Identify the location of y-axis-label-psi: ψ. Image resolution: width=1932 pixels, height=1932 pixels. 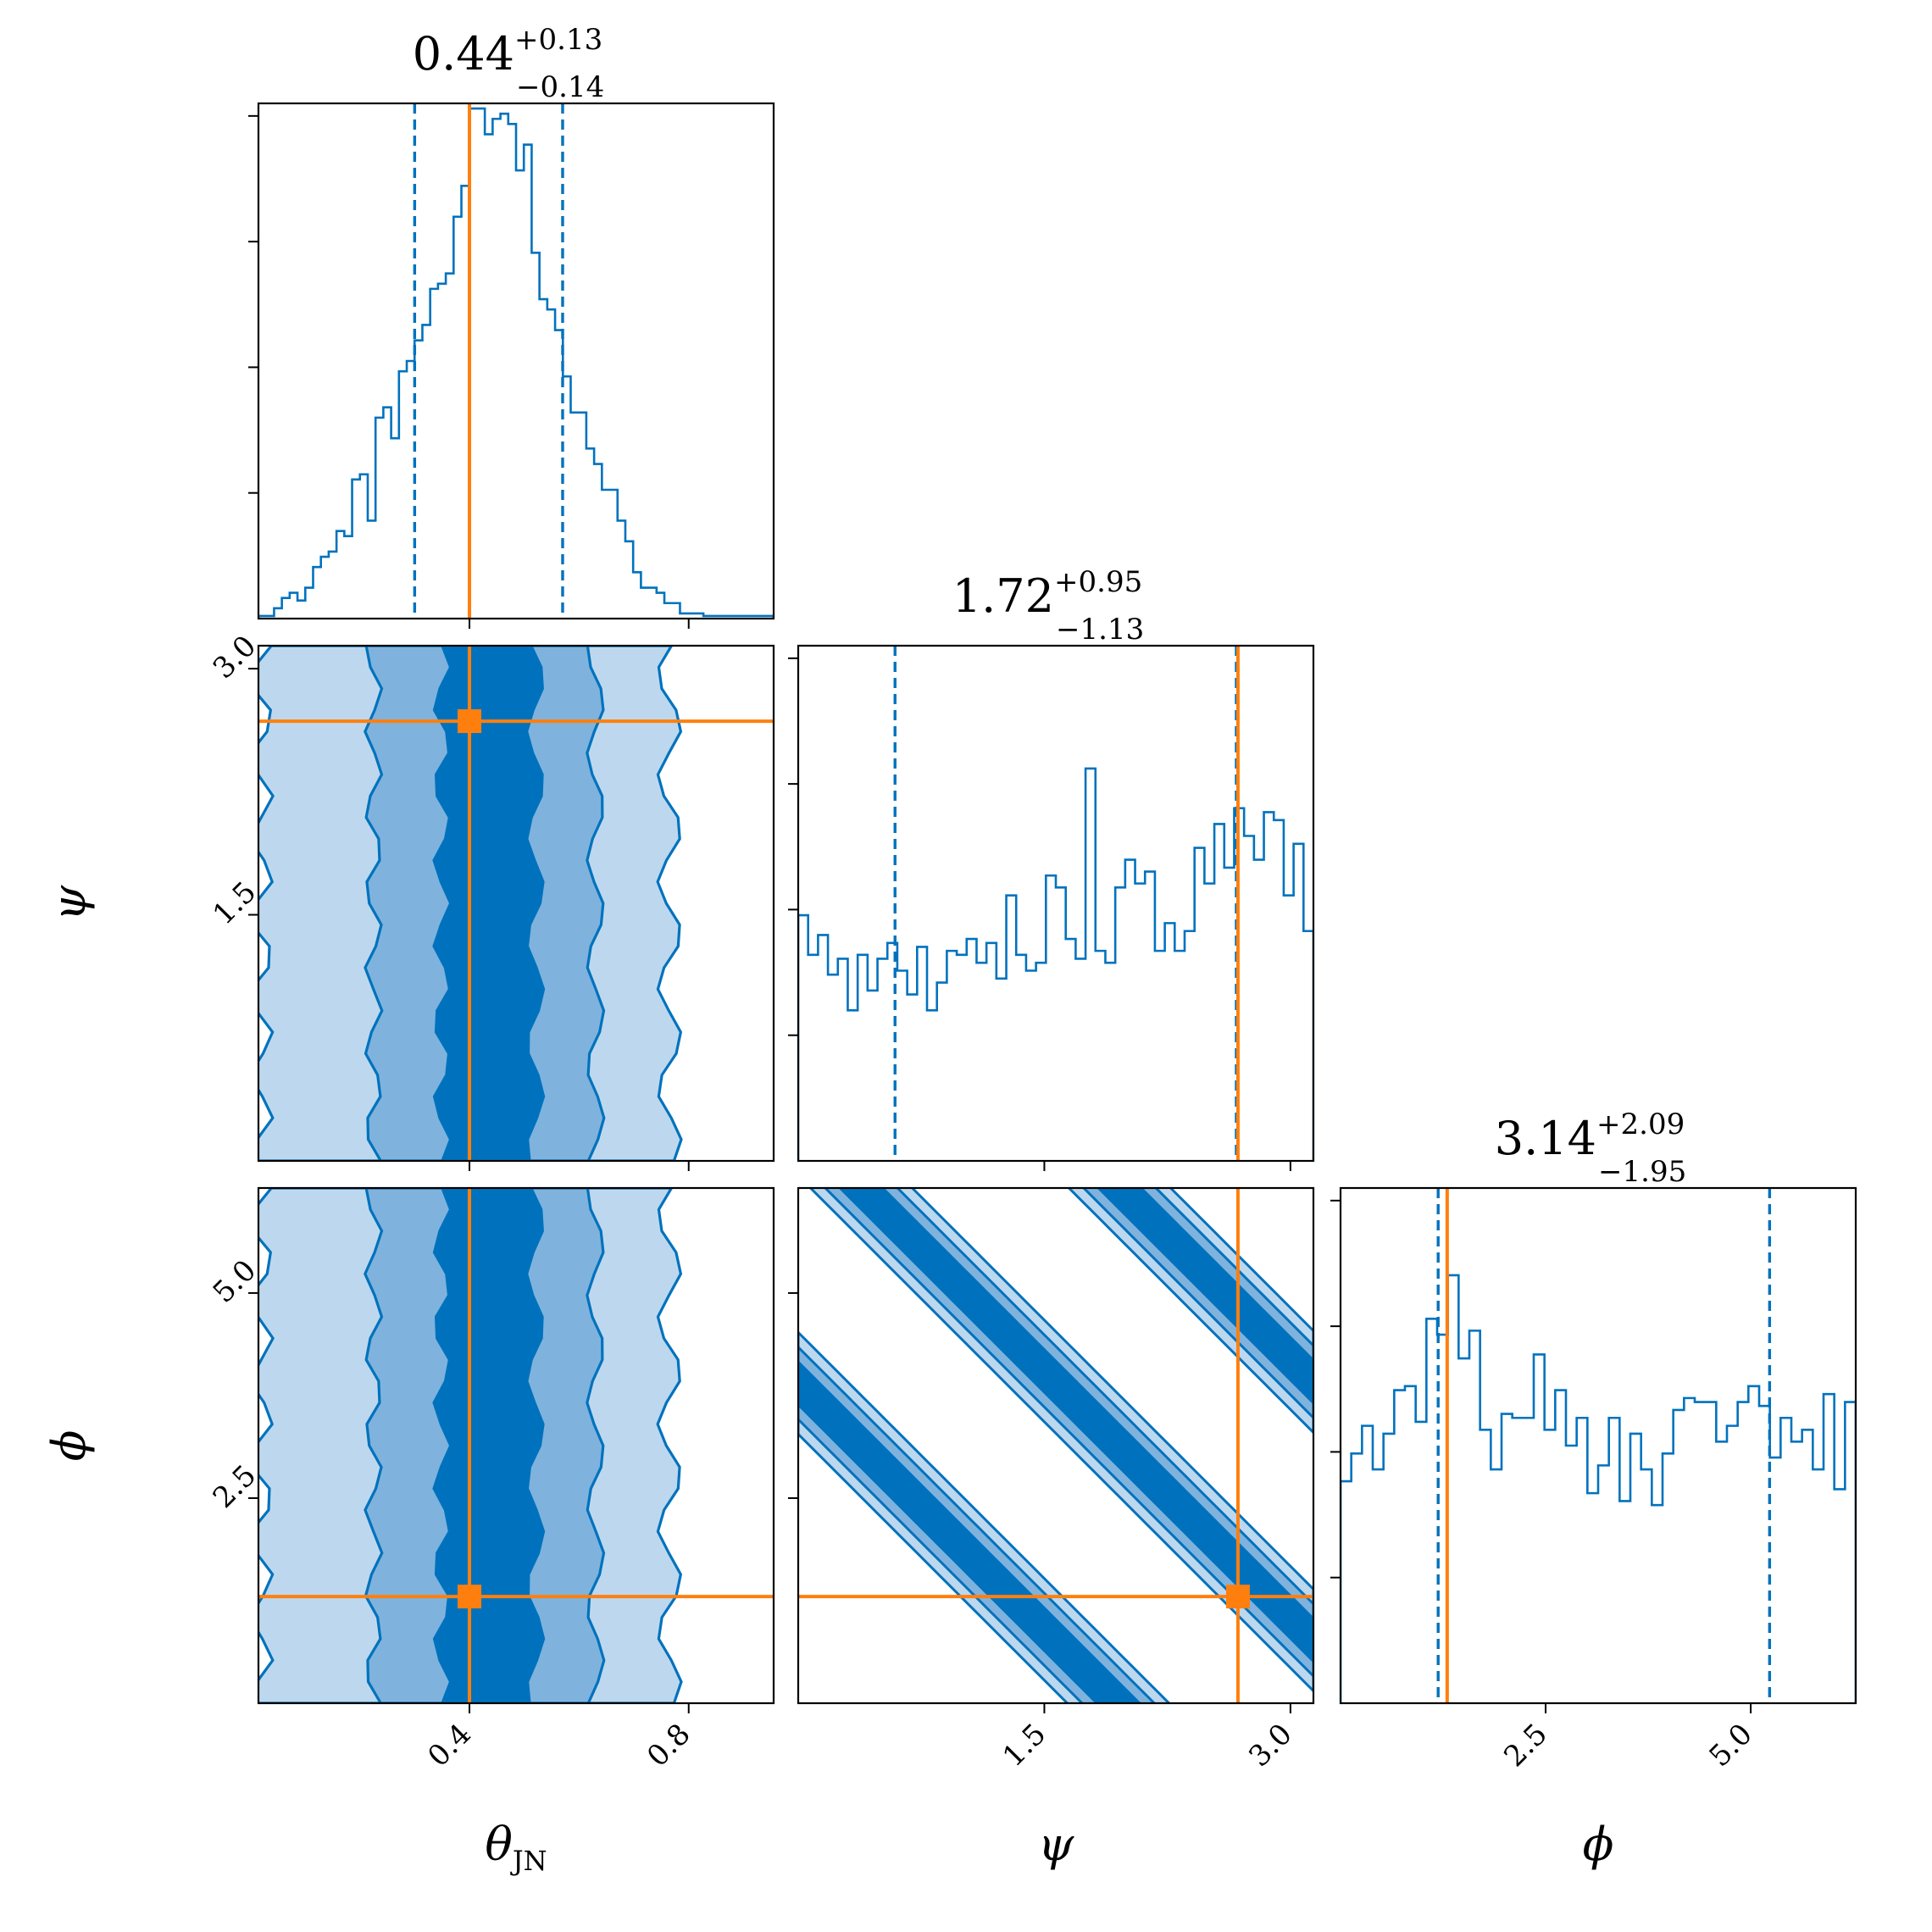
(69, 903).